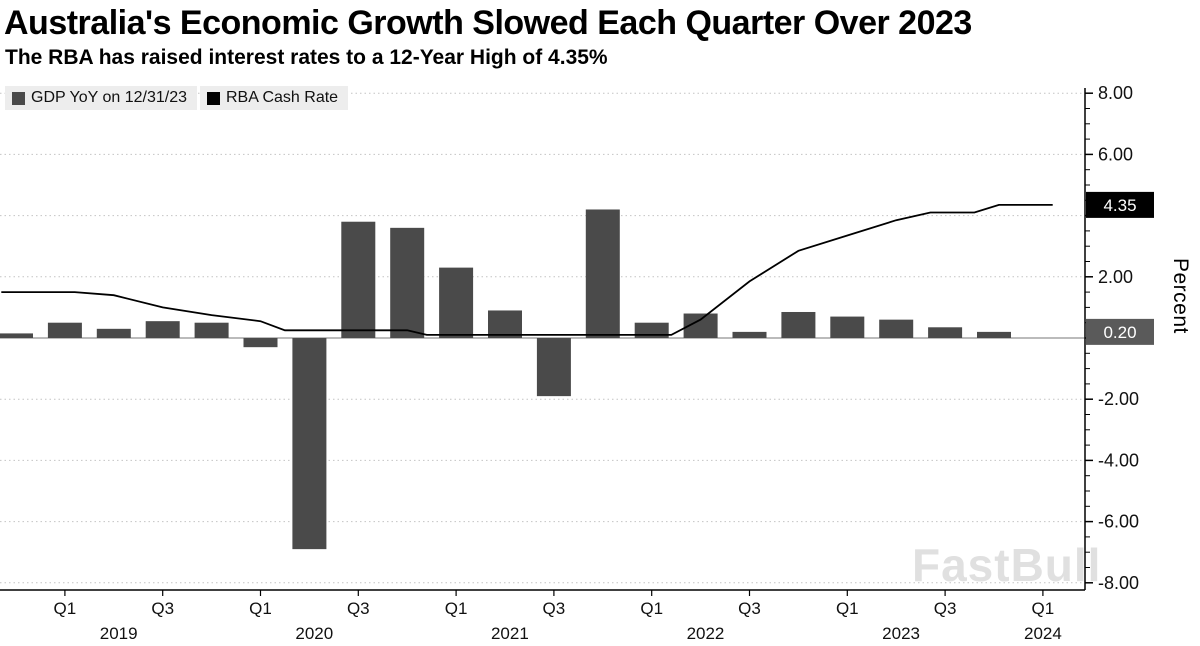 This screenshot has width=1200, height=646. Describe the element at coordinates (1118, 399) in the screenshot. I see `y-tick-label: -2.00` at that location.